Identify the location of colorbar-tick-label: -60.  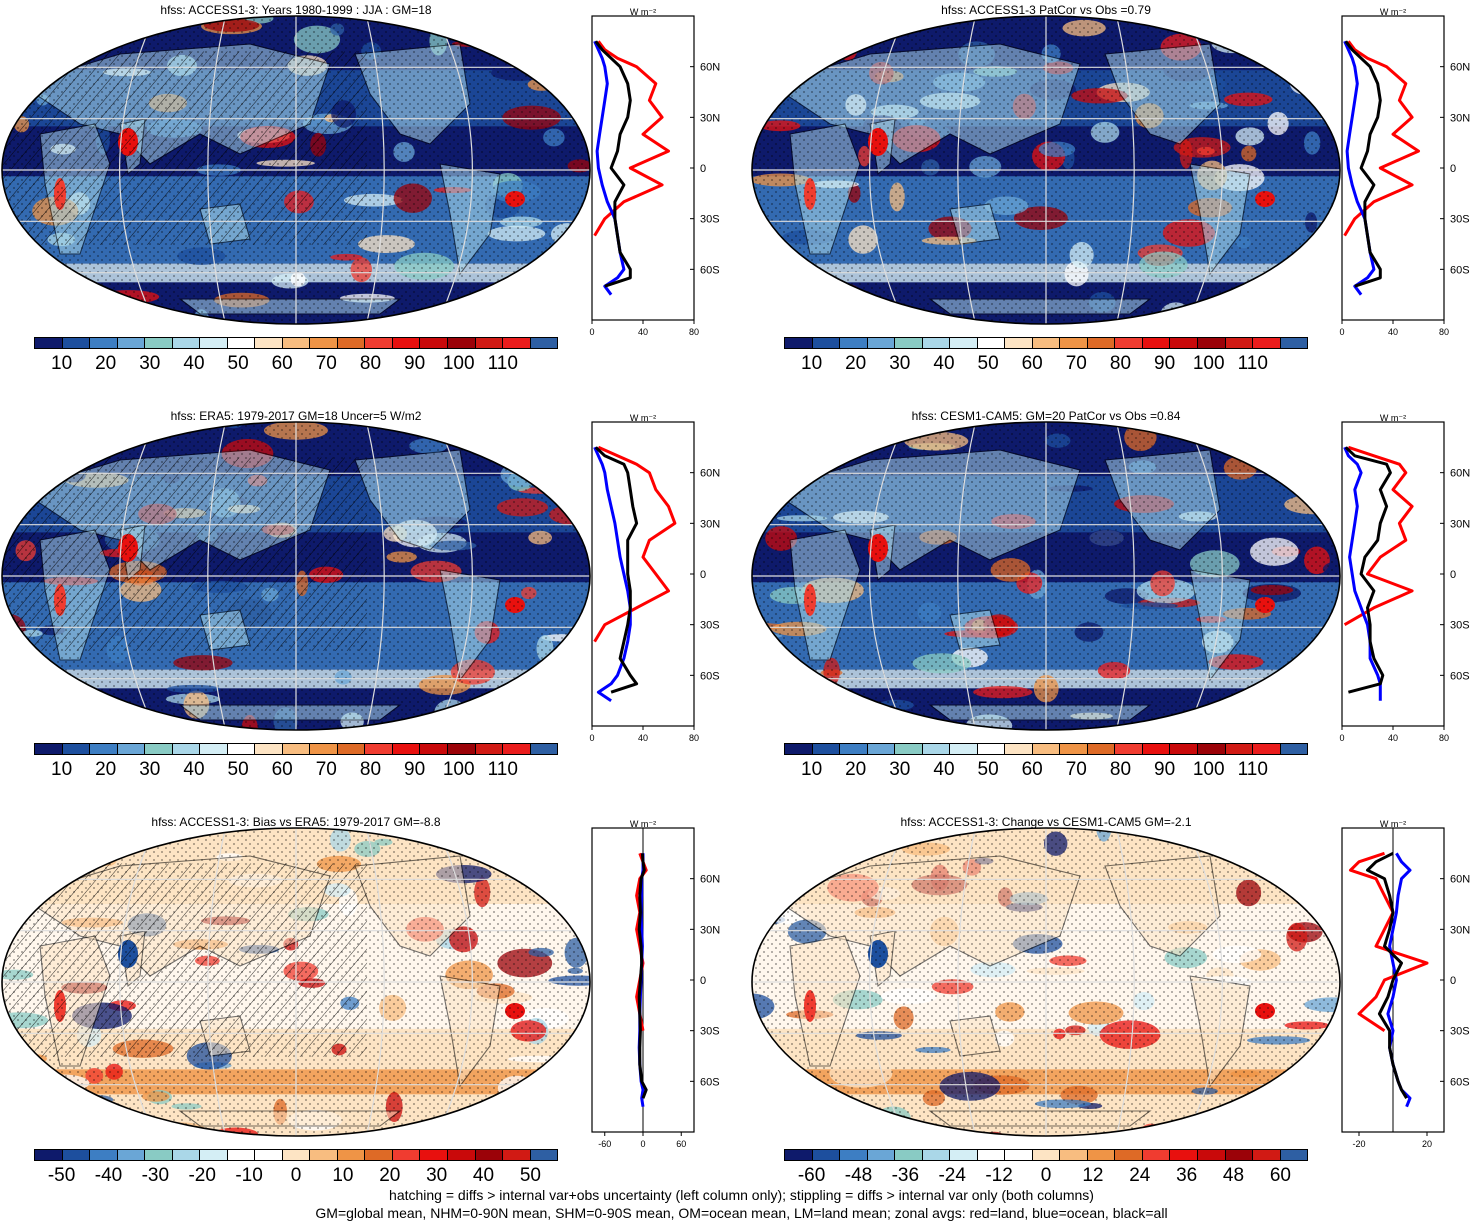
(811, 1175).